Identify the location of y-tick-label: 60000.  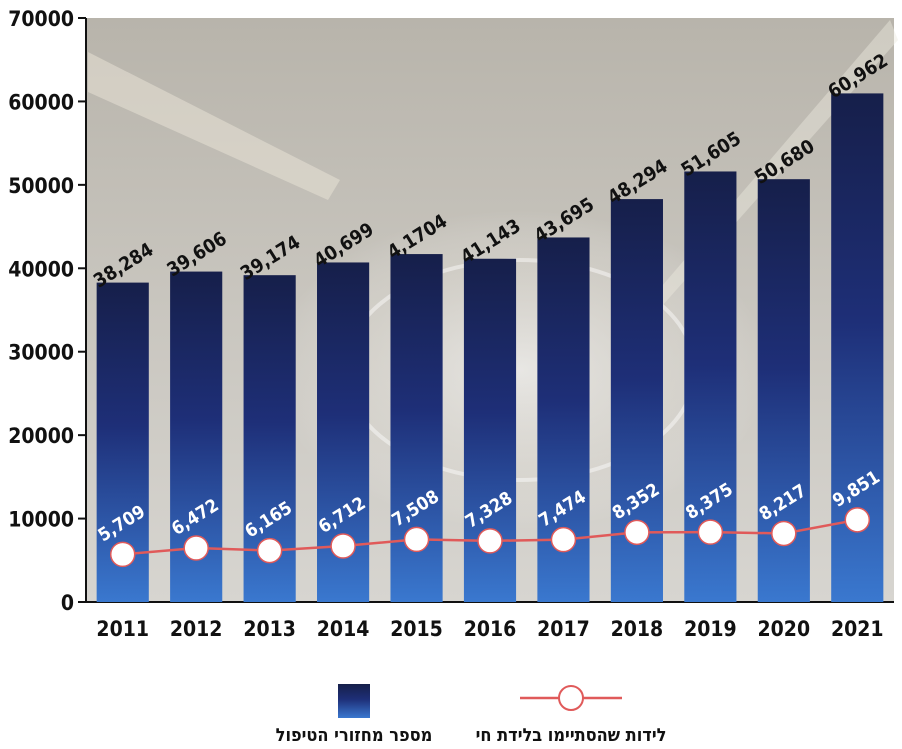
(41, 102).